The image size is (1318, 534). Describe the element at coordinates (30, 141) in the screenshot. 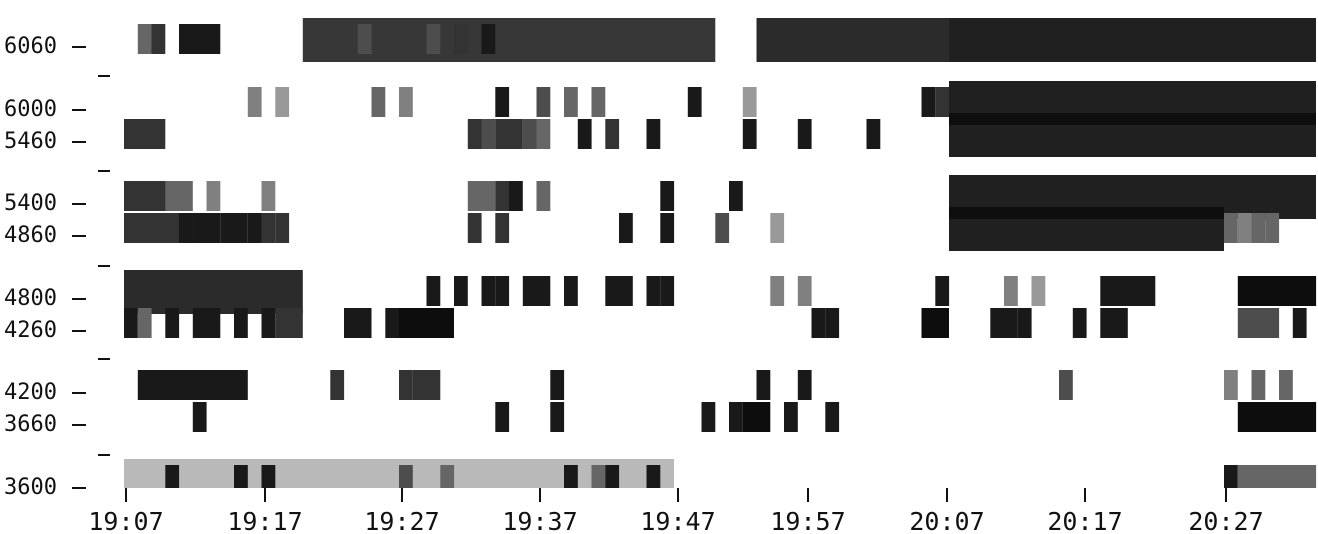

I see `y-tick-label: 5460` at that location.